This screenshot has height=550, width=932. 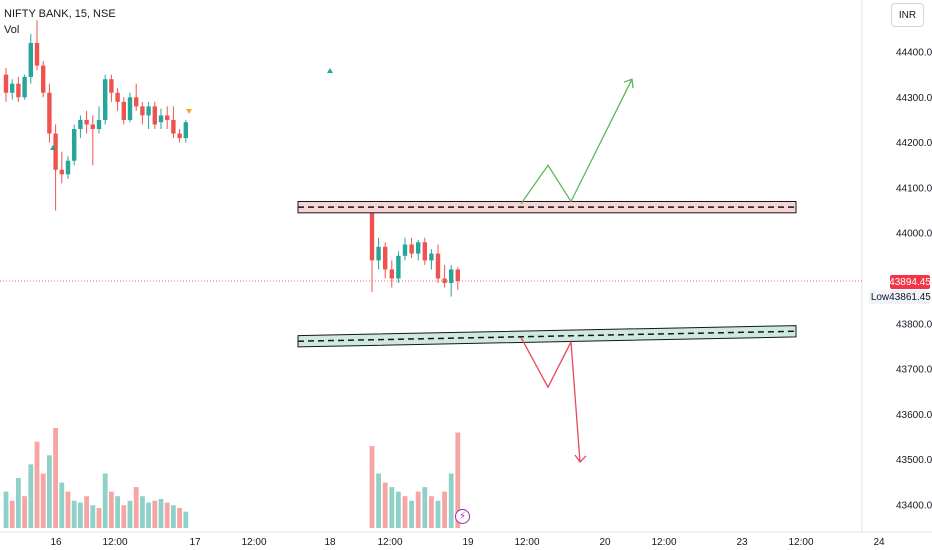 What do you see at coordinates (330, 542) in the screenshot?
I see `time-tick-label: 18` at bounding box center [330, 542].